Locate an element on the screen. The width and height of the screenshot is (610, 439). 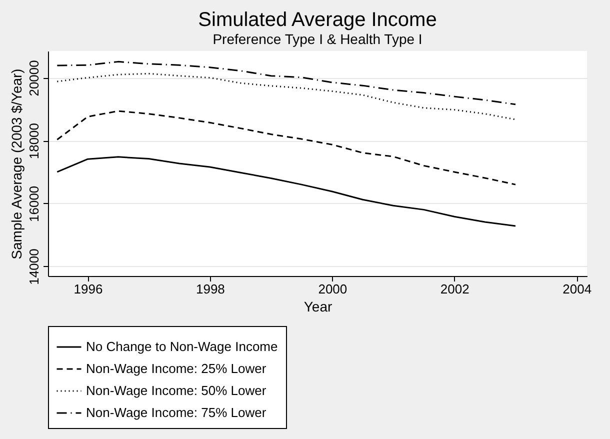
x-tick-label: 2000 is located at coordinates (333, 289).